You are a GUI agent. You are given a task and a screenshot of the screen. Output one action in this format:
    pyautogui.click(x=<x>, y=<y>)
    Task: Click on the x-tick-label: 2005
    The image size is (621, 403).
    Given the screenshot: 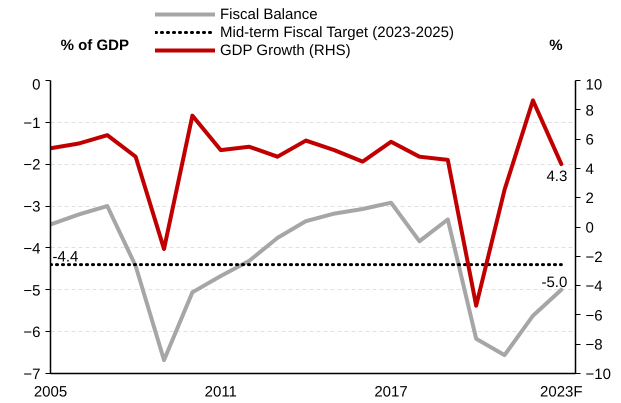 What is the action you would take?
    pyautogui.click(x=51, y=392)
    